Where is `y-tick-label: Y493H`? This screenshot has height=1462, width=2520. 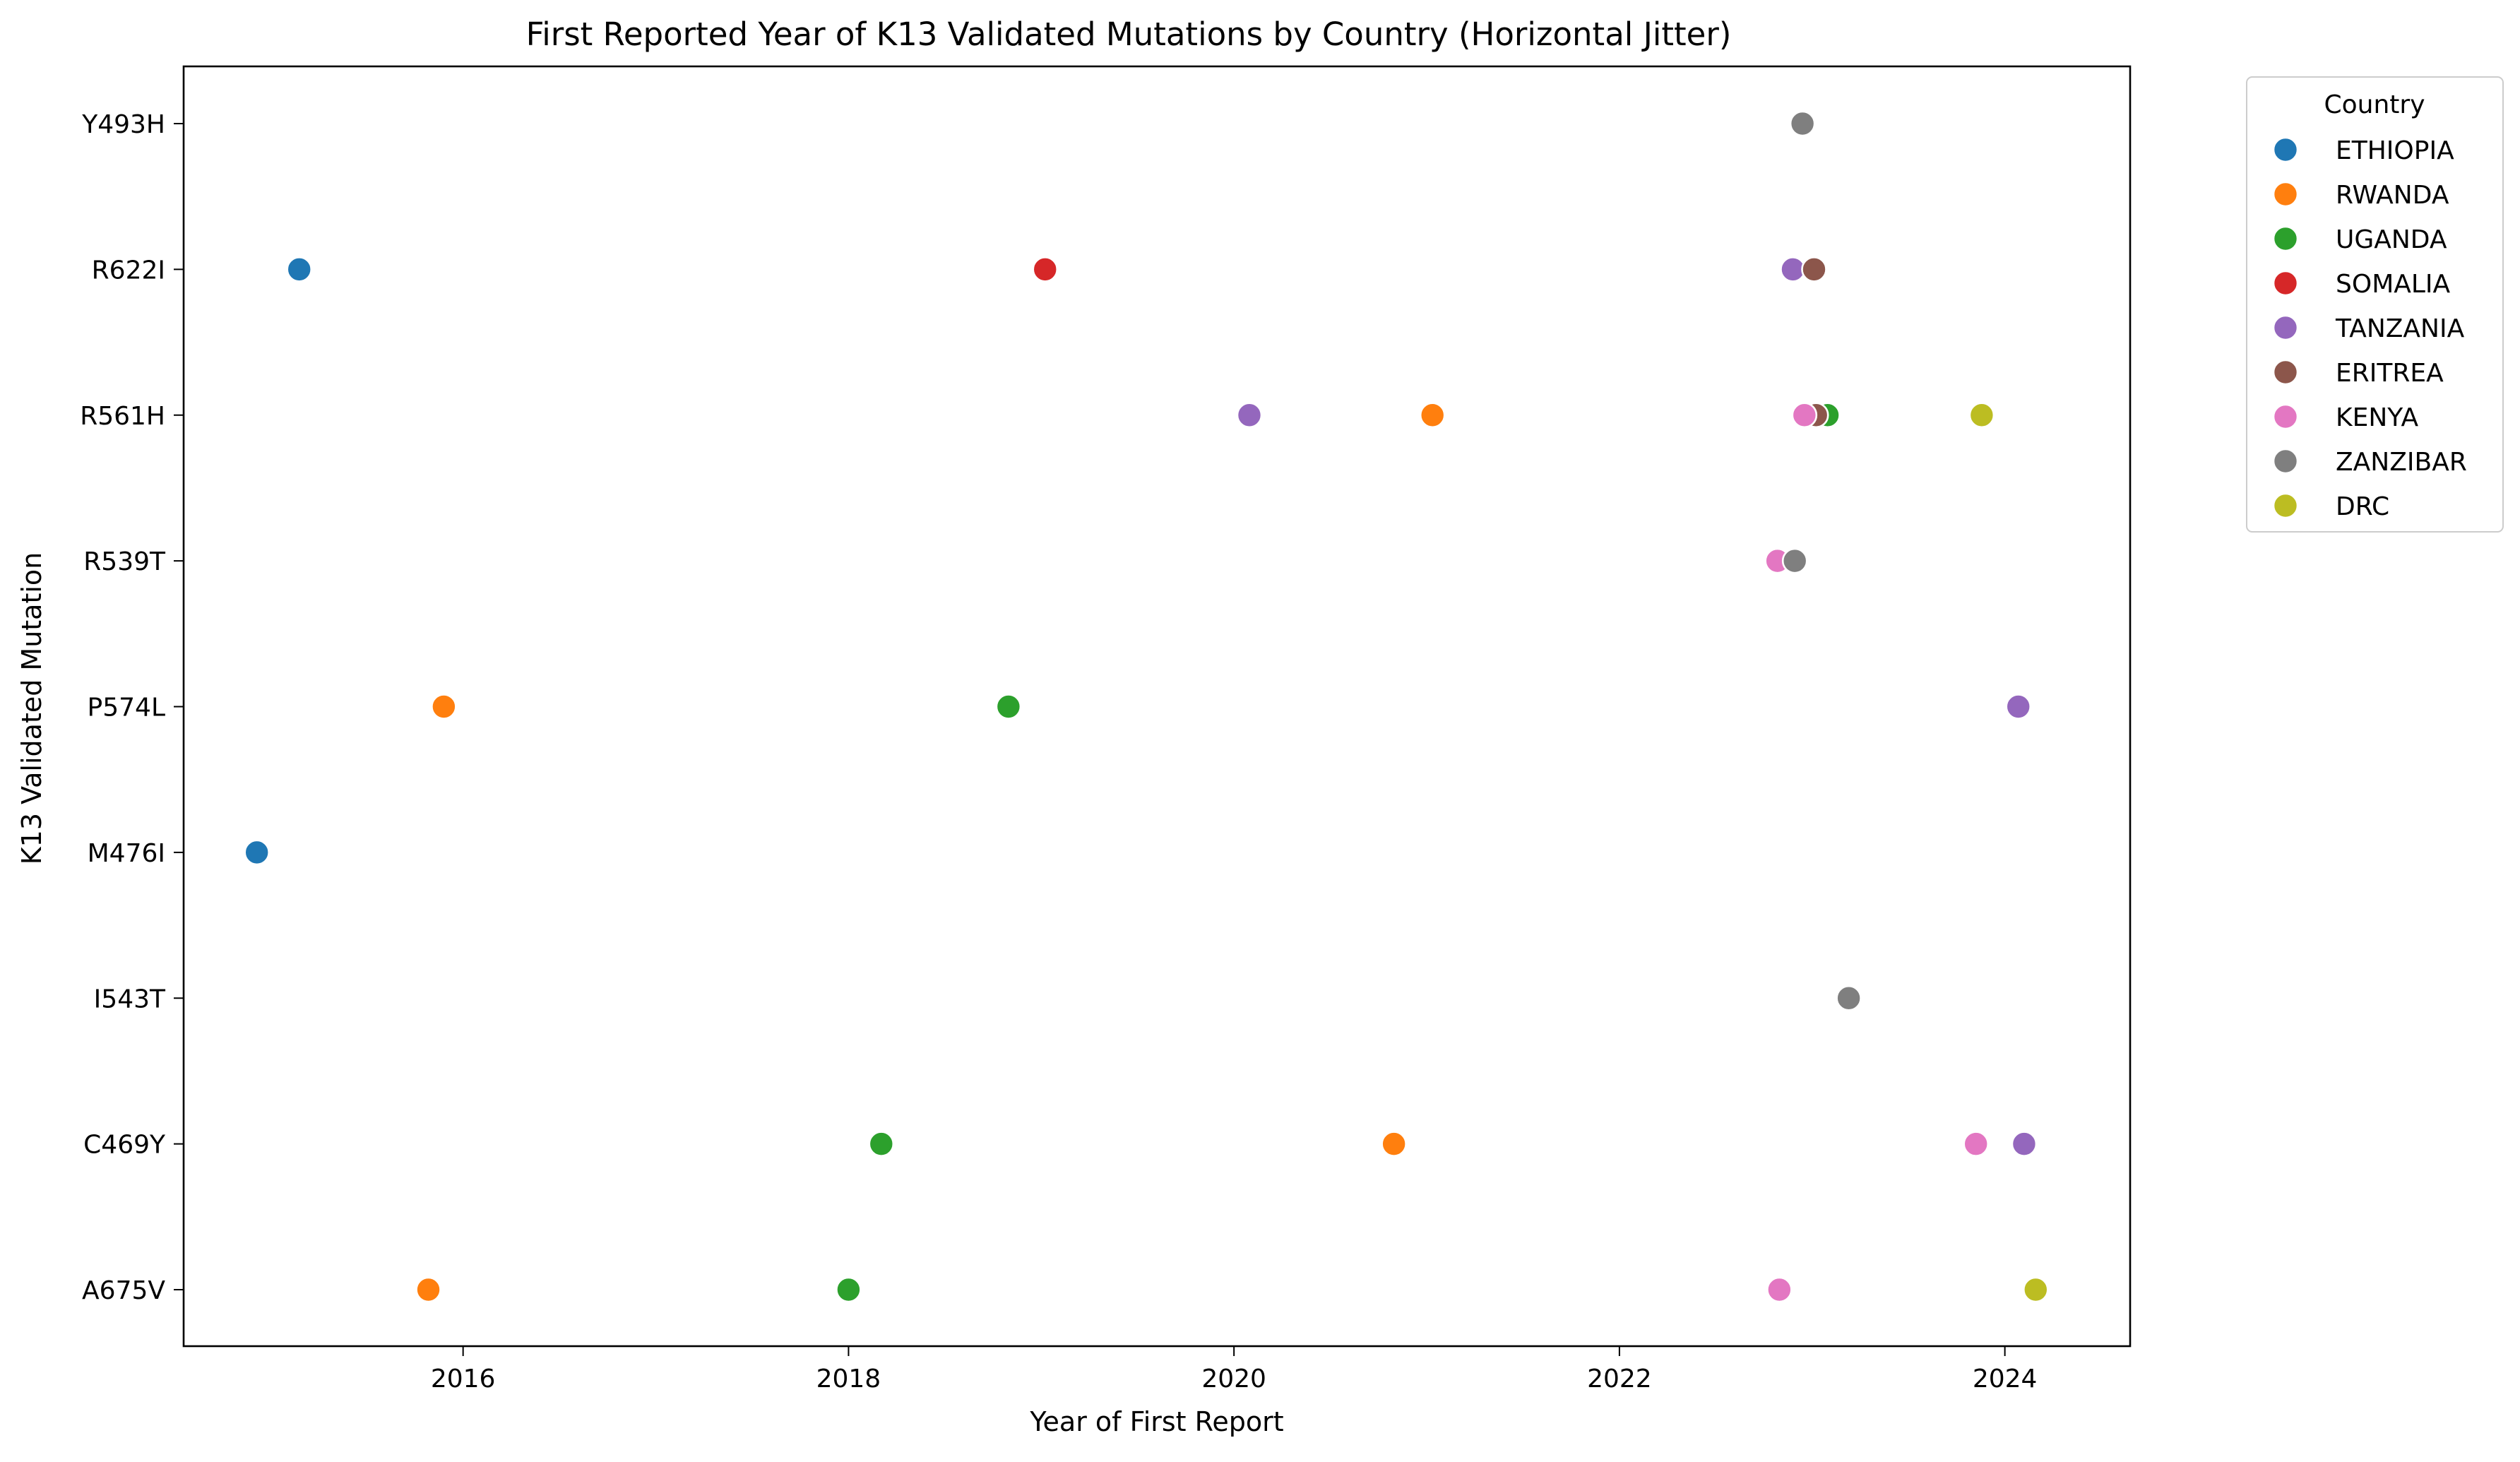 y-tick-label: Y493H is located at coordinates (123, 124).